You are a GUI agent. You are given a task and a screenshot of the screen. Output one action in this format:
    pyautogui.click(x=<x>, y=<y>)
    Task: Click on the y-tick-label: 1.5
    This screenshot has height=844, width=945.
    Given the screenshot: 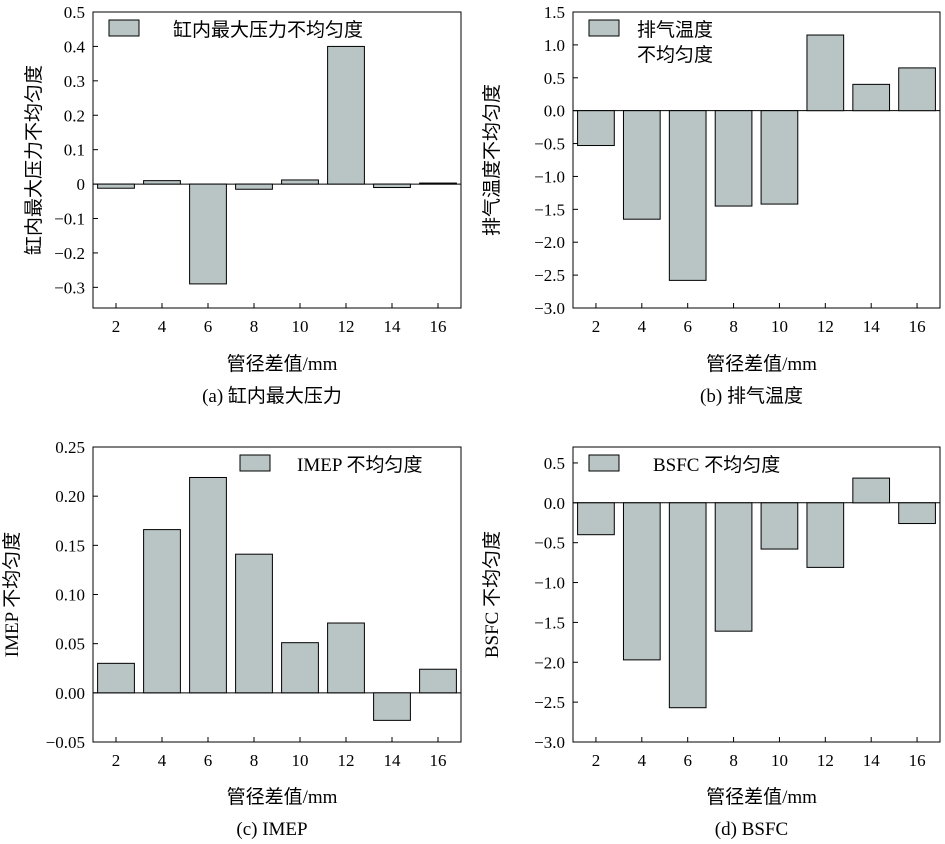 What is the action you would take?
    pyautogui.click(x=554, y=12)
    